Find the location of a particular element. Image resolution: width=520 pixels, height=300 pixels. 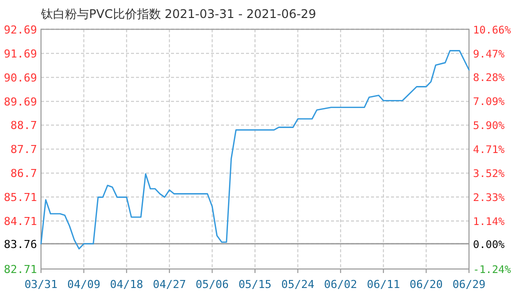

y2-tick-label: 9.47% is located at coordinates (489, 54).